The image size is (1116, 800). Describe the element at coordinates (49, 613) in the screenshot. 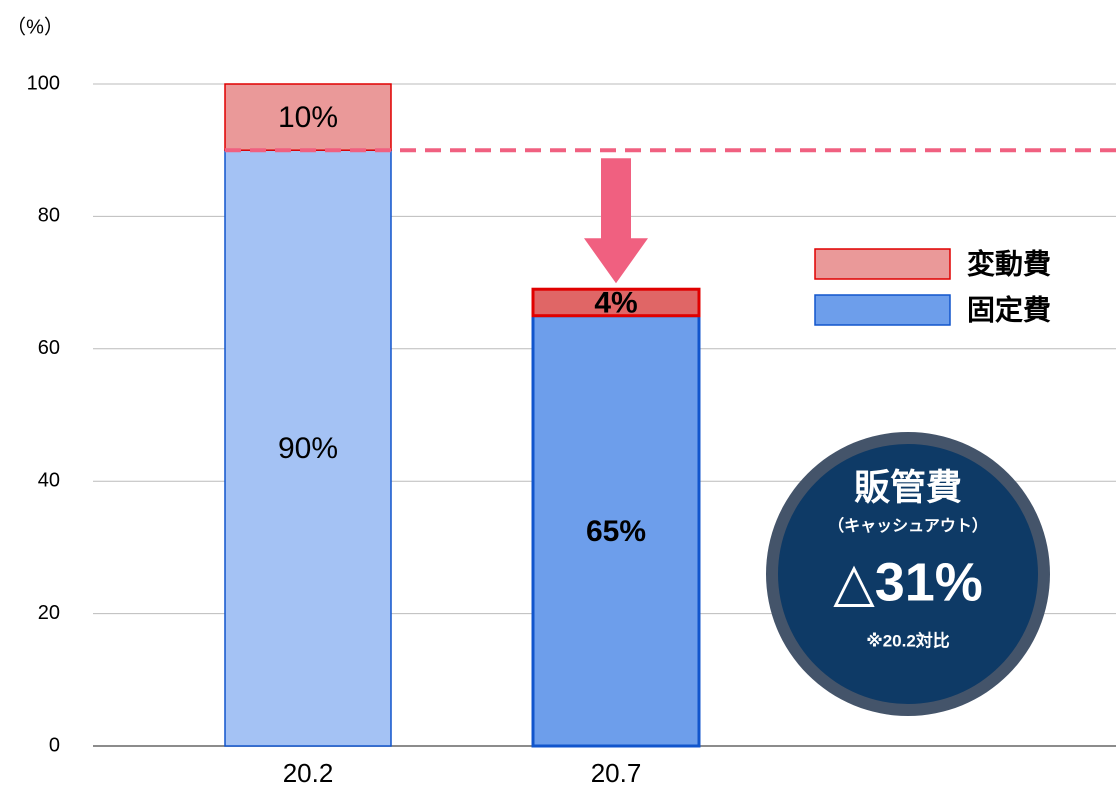

I see `y-tick-label: 20` at that location.